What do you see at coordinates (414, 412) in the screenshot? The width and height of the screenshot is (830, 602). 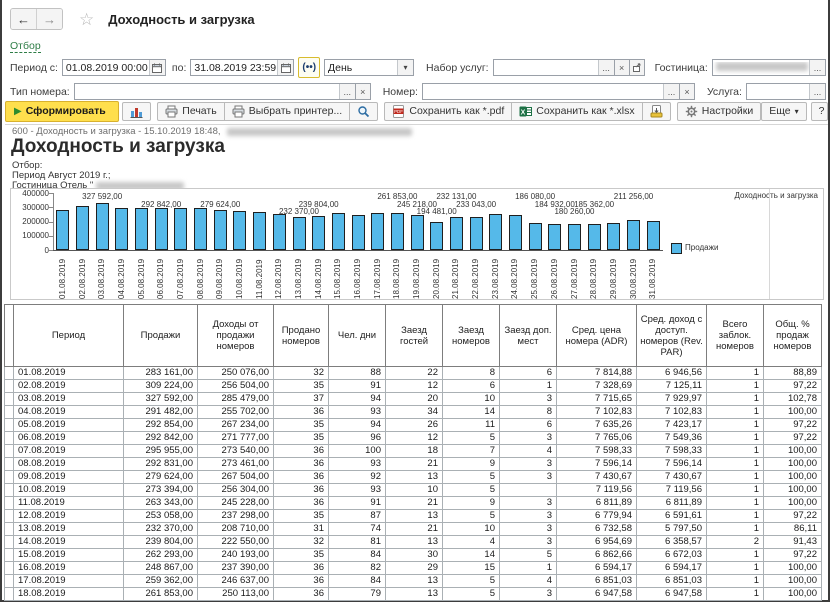 I see `table-cell: 34` at bounding box center [414, 412].